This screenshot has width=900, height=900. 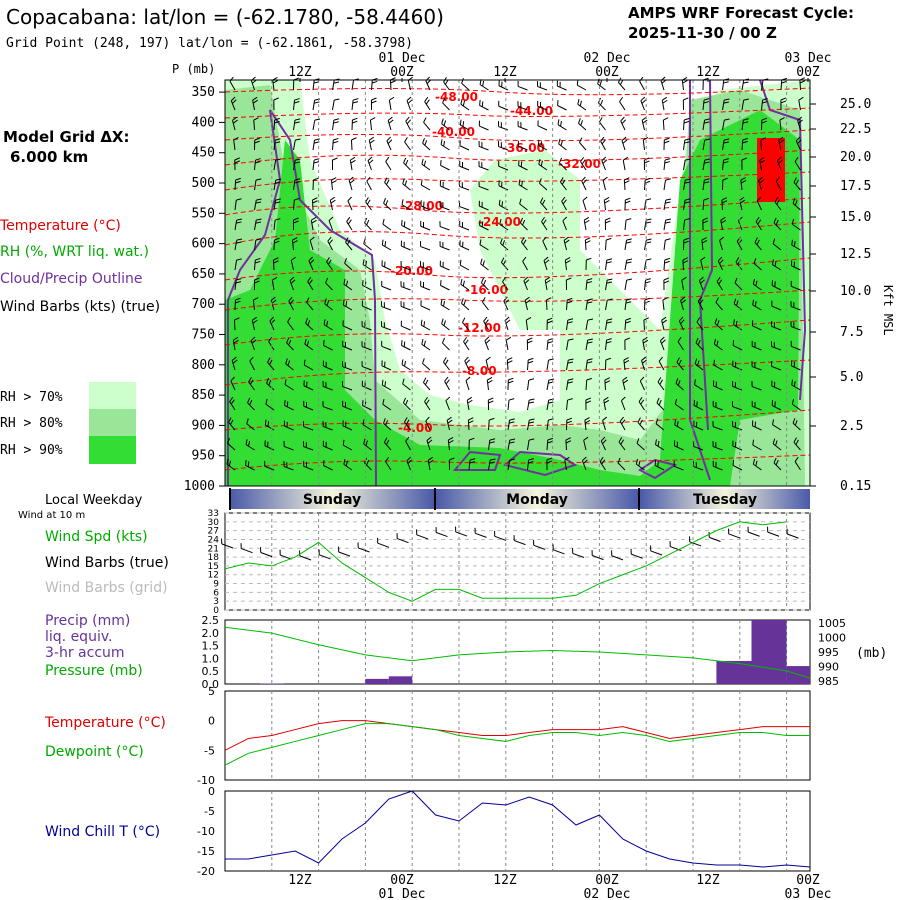 What do you see at coordinates (855, 129) in the screenshot?
I see `height-tick-label-22.5: 22.5` at bounding box center [855, 129].